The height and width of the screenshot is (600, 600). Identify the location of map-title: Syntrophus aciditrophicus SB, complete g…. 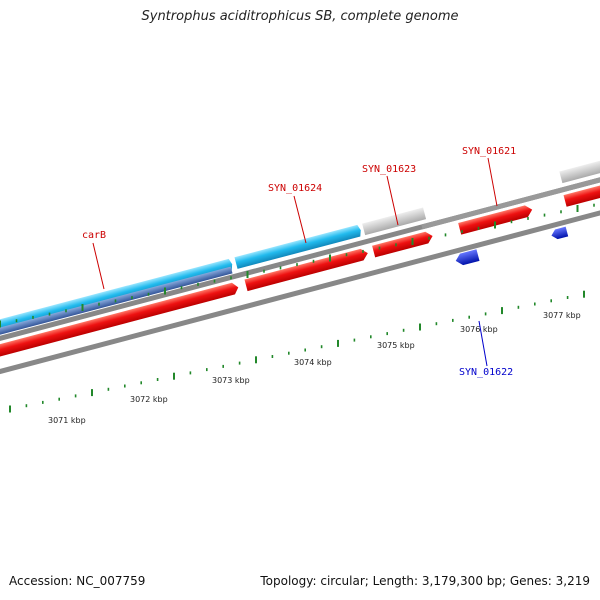
(300, 16).